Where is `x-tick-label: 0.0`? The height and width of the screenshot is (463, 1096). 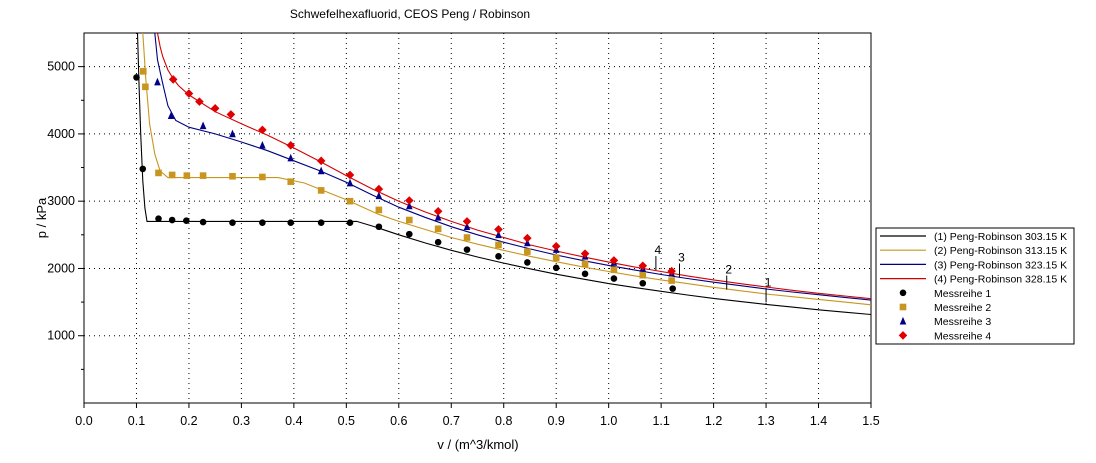
x-tick-label: 0.0 is located at coordinates (83, 421).